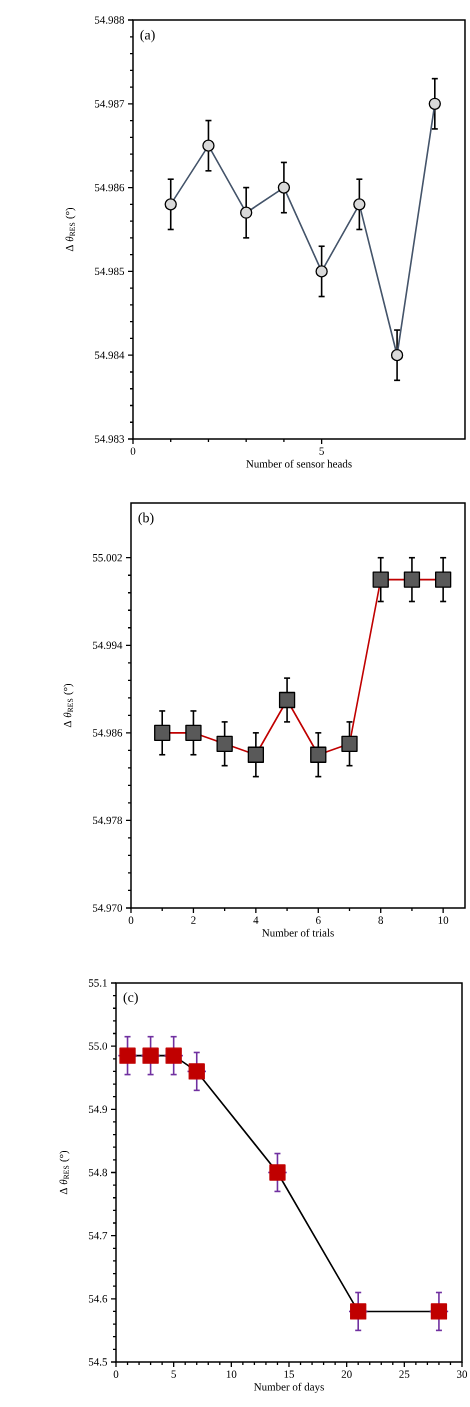  What do you see at coordinates (462, 1374) in the screenshot?
I see `x-tick-label: 30` at bounding box center [462, 1374].